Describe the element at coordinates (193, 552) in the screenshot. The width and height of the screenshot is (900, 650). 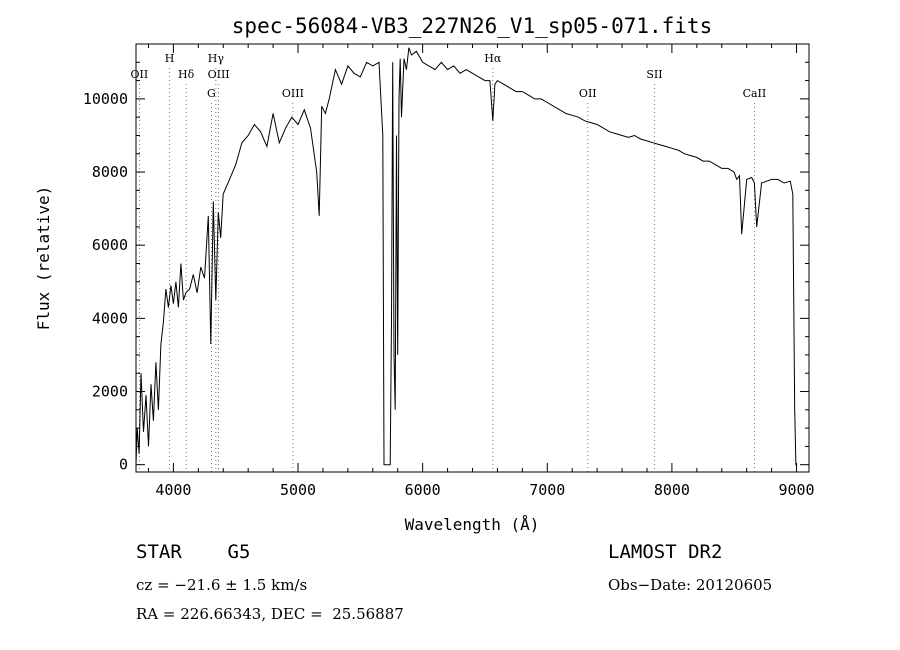
I see `object-class: STAR G5` at that location.